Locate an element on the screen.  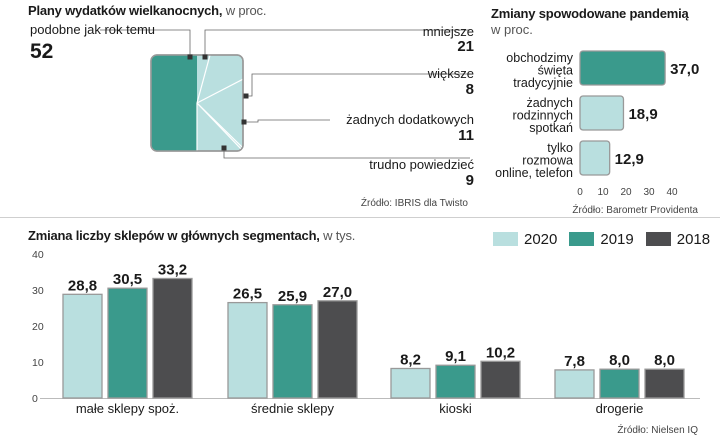
shops-value-1-2018: 27,0 is located at coordinates (337, 292).